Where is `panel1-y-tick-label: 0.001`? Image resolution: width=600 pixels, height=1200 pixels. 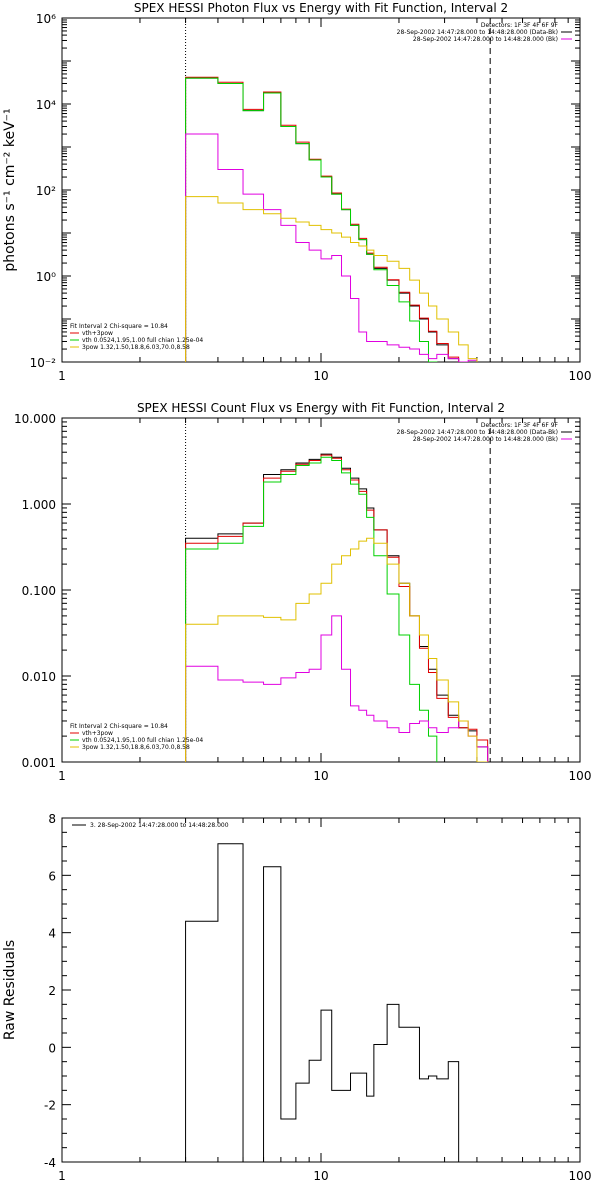 panel1-y-tick-label: 0.001 is located at coordinates (39, 763).